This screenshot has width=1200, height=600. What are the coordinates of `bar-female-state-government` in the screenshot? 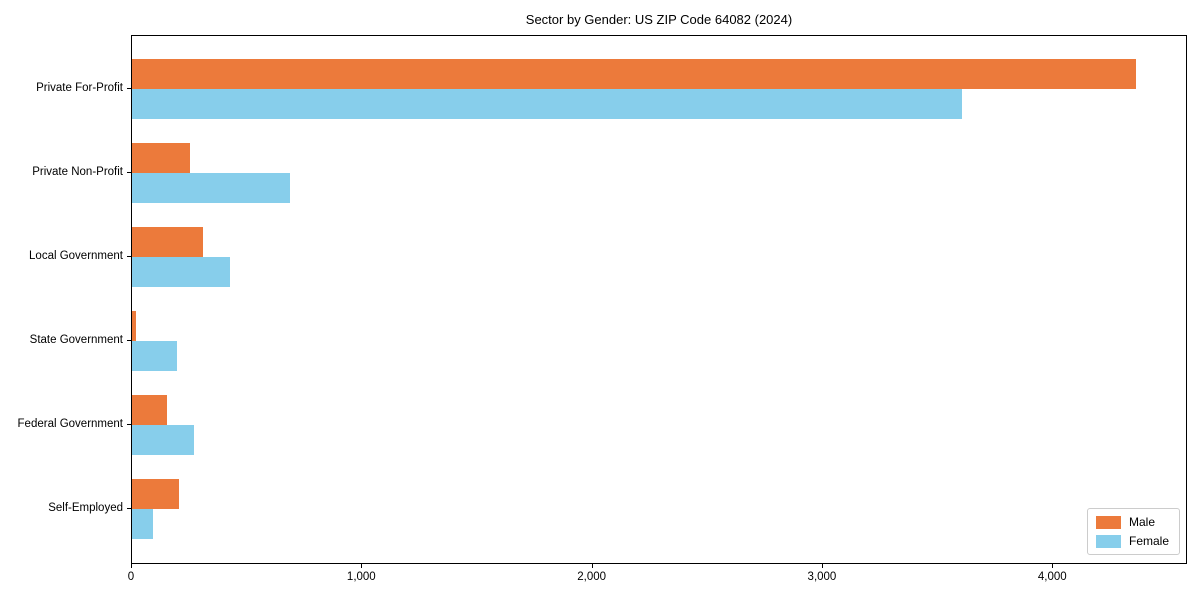 It's located at (154, 356).